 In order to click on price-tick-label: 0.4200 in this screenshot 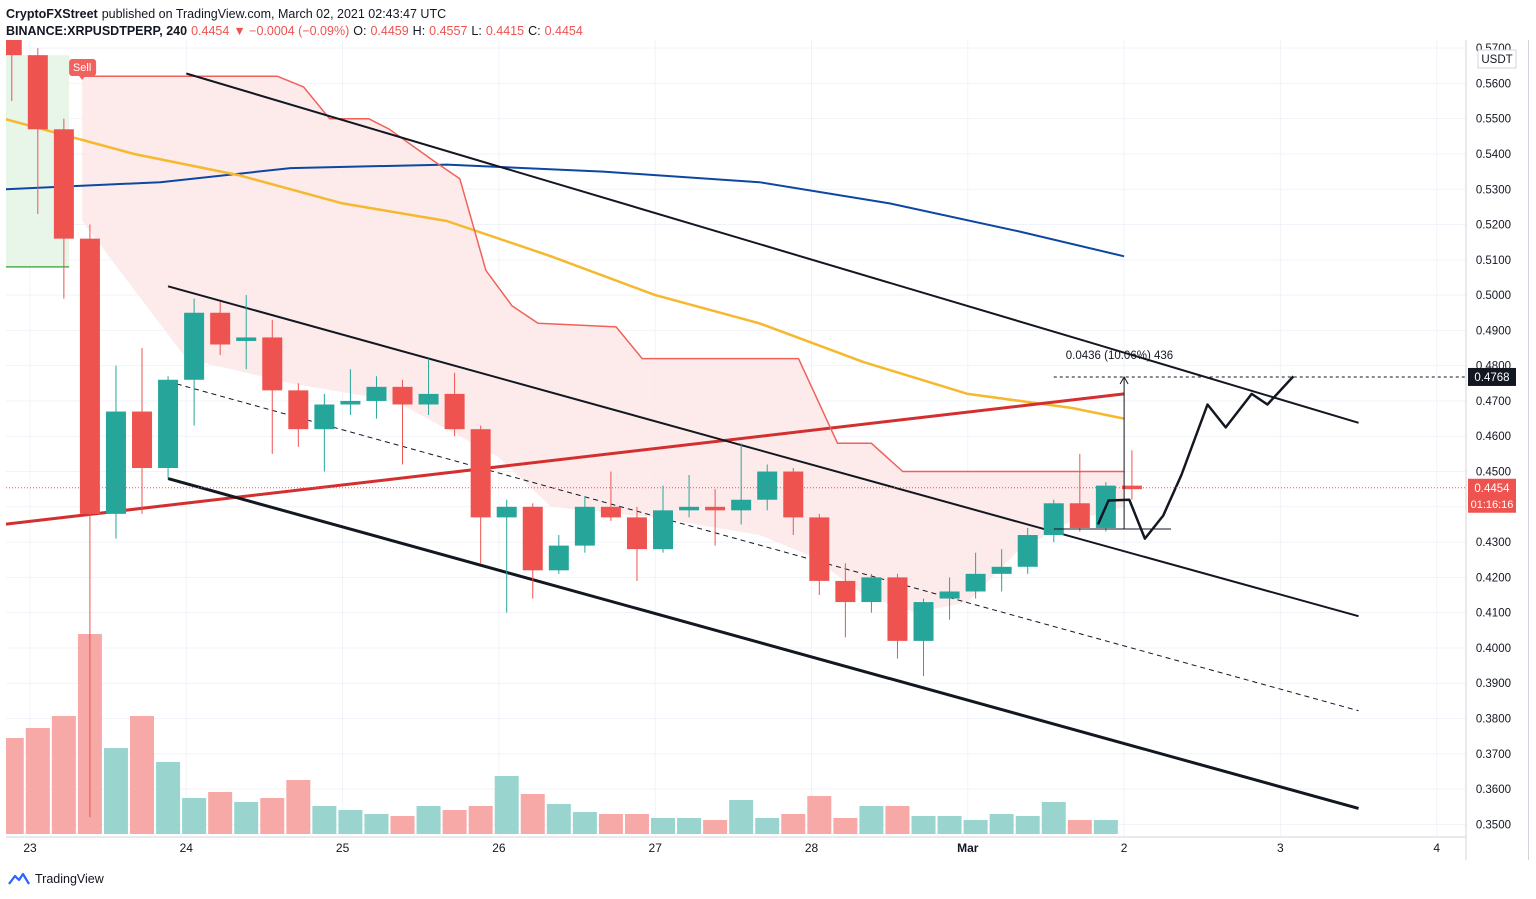, I will do `click(1493, 578)`.